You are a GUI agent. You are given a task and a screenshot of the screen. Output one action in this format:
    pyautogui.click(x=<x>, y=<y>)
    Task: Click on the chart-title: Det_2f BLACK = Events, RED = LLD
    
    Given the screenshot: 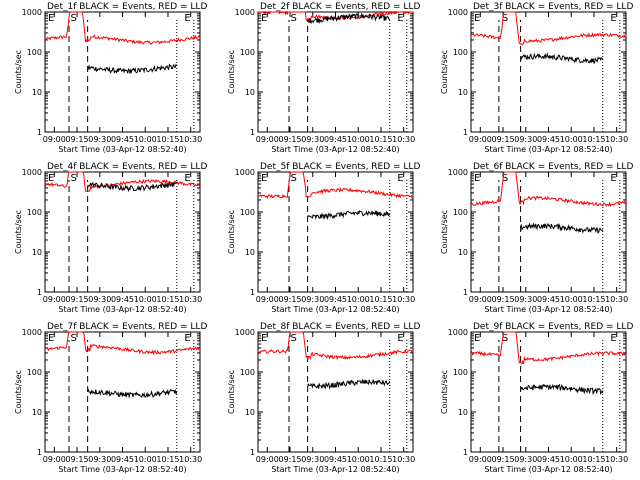 What is the action you would take?
    pyautogui.click(x=340, y=7)
    